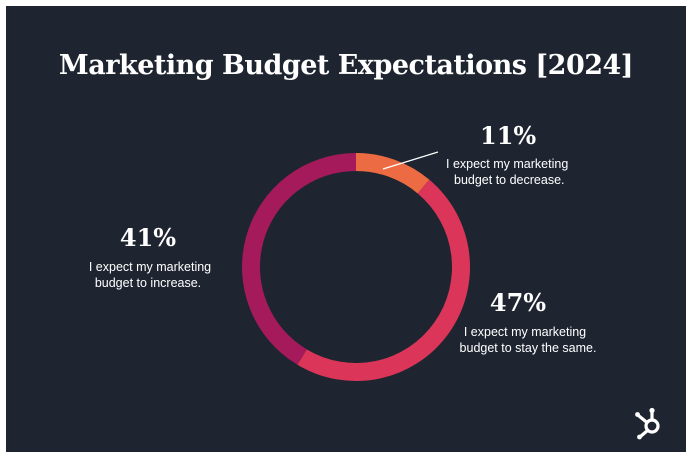 The height and width of the screenshot is (458, 692). Describe the element at coordinates (393, 173) in the screenshot. I see `donut-slice-decrease` at that location.